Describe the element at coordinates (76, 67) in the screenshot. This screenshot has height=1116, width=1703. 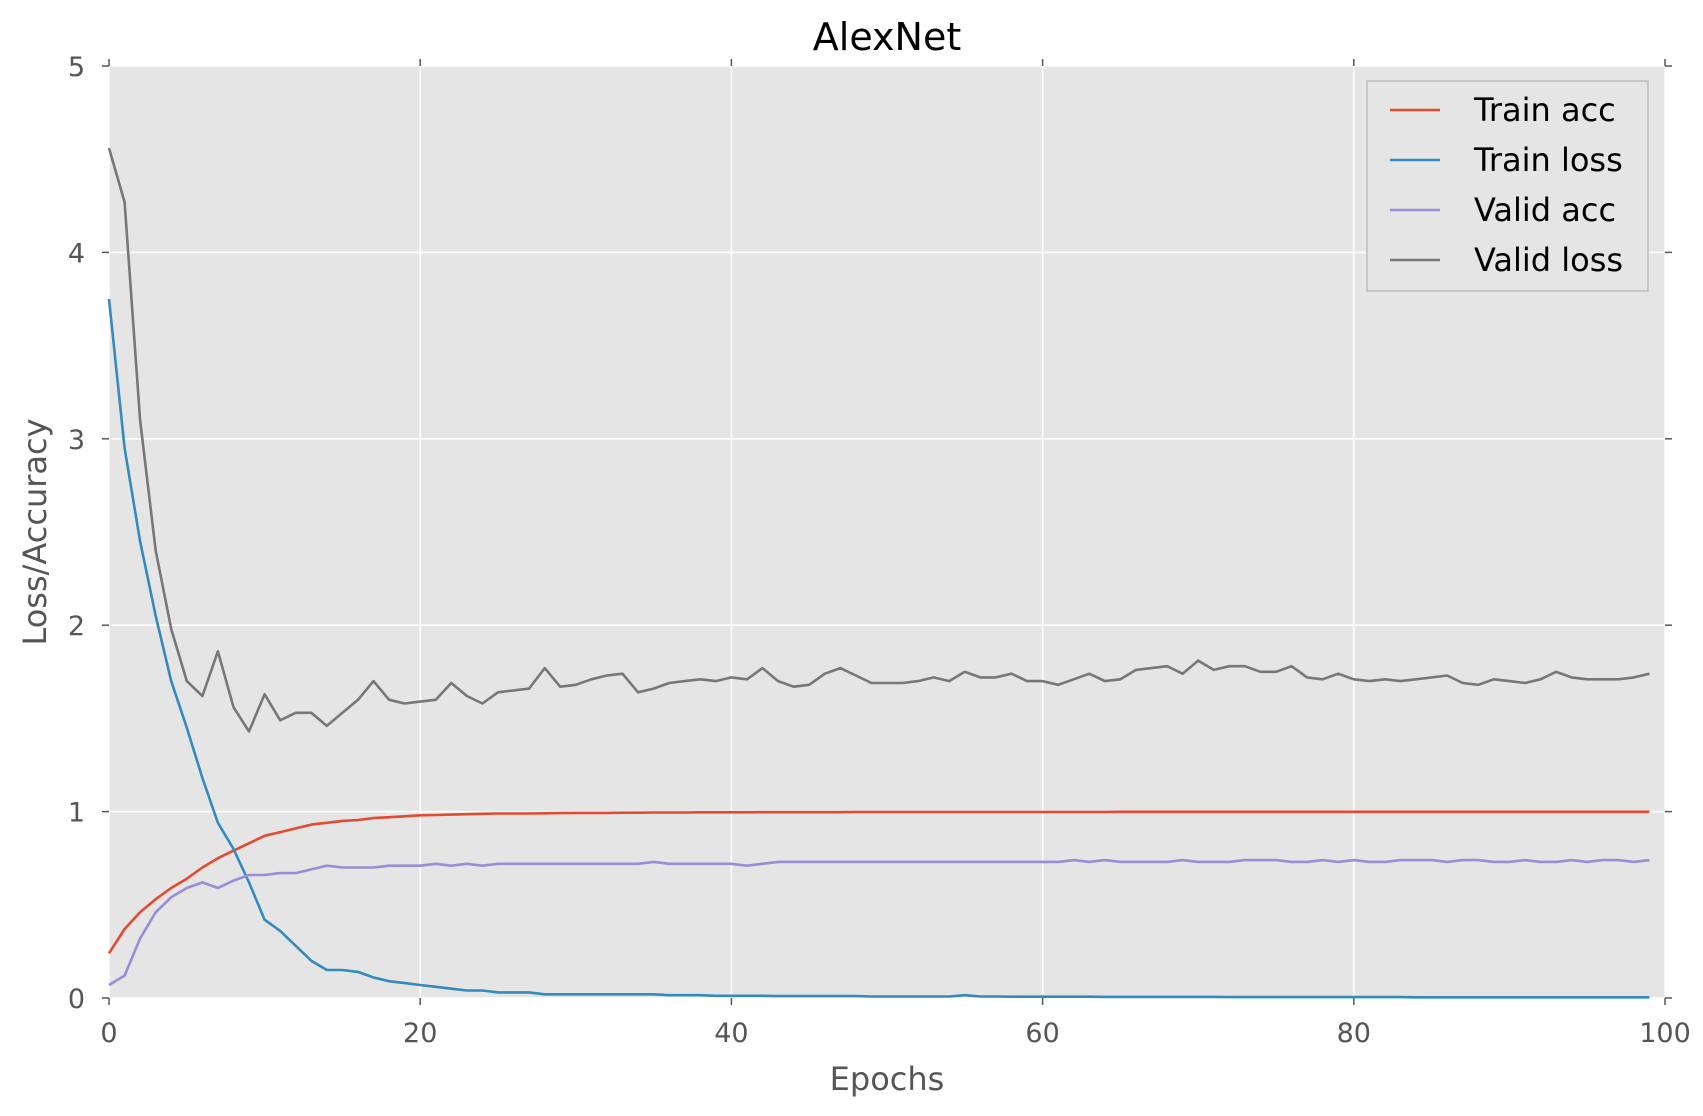
I see `y-tick-label: 5` at that location.